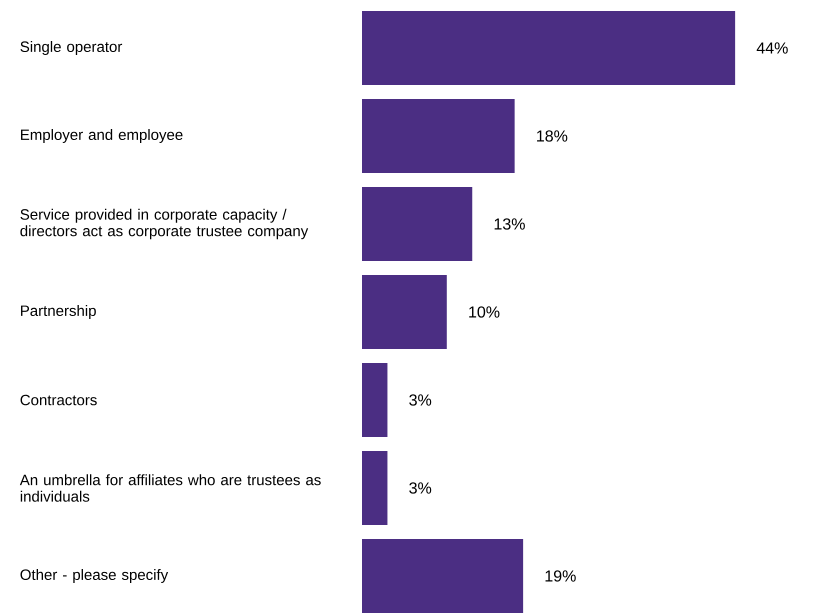 The height and width of the screenshot is (614, 814). What do you see at coordinates (170, 488) in the screenshot?
I see `y-tick-label: An umbrella for affiliates who are trustees as individuals` at bounding box center [170, 488].